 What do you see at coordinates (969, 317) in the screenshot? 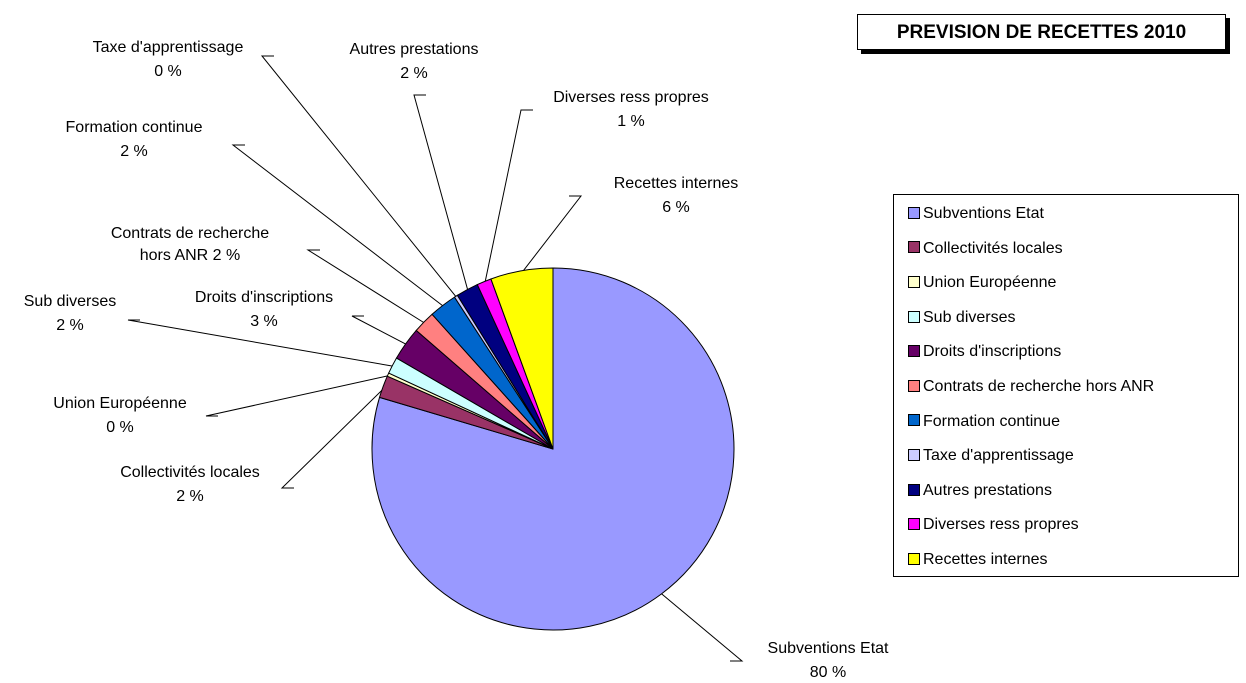
I see `legend-label: Sub diverses` at bounding box center [969, 317].